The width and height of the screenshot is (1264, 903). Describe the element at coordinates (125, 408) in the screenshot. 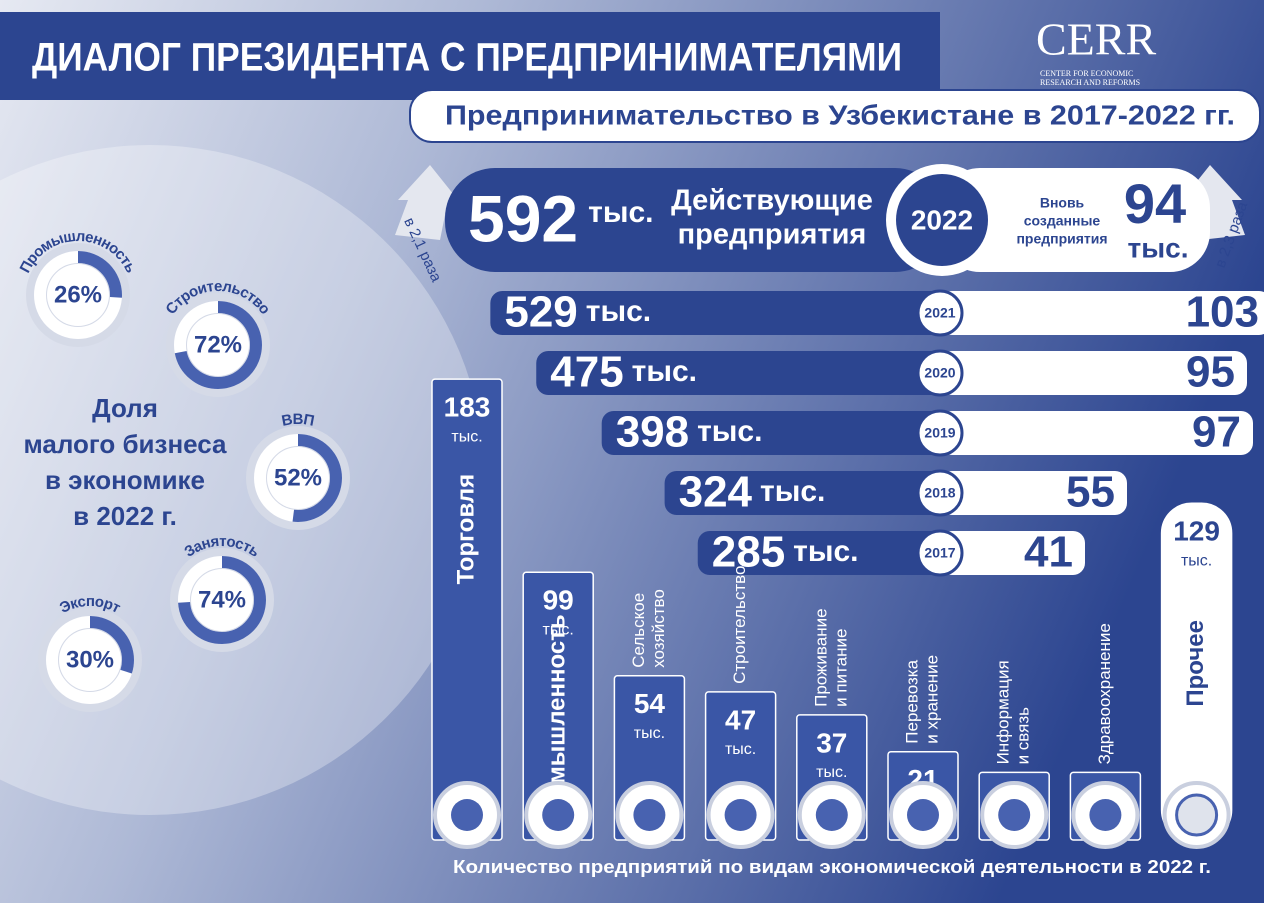

I see `section-title: Доля` at that location.